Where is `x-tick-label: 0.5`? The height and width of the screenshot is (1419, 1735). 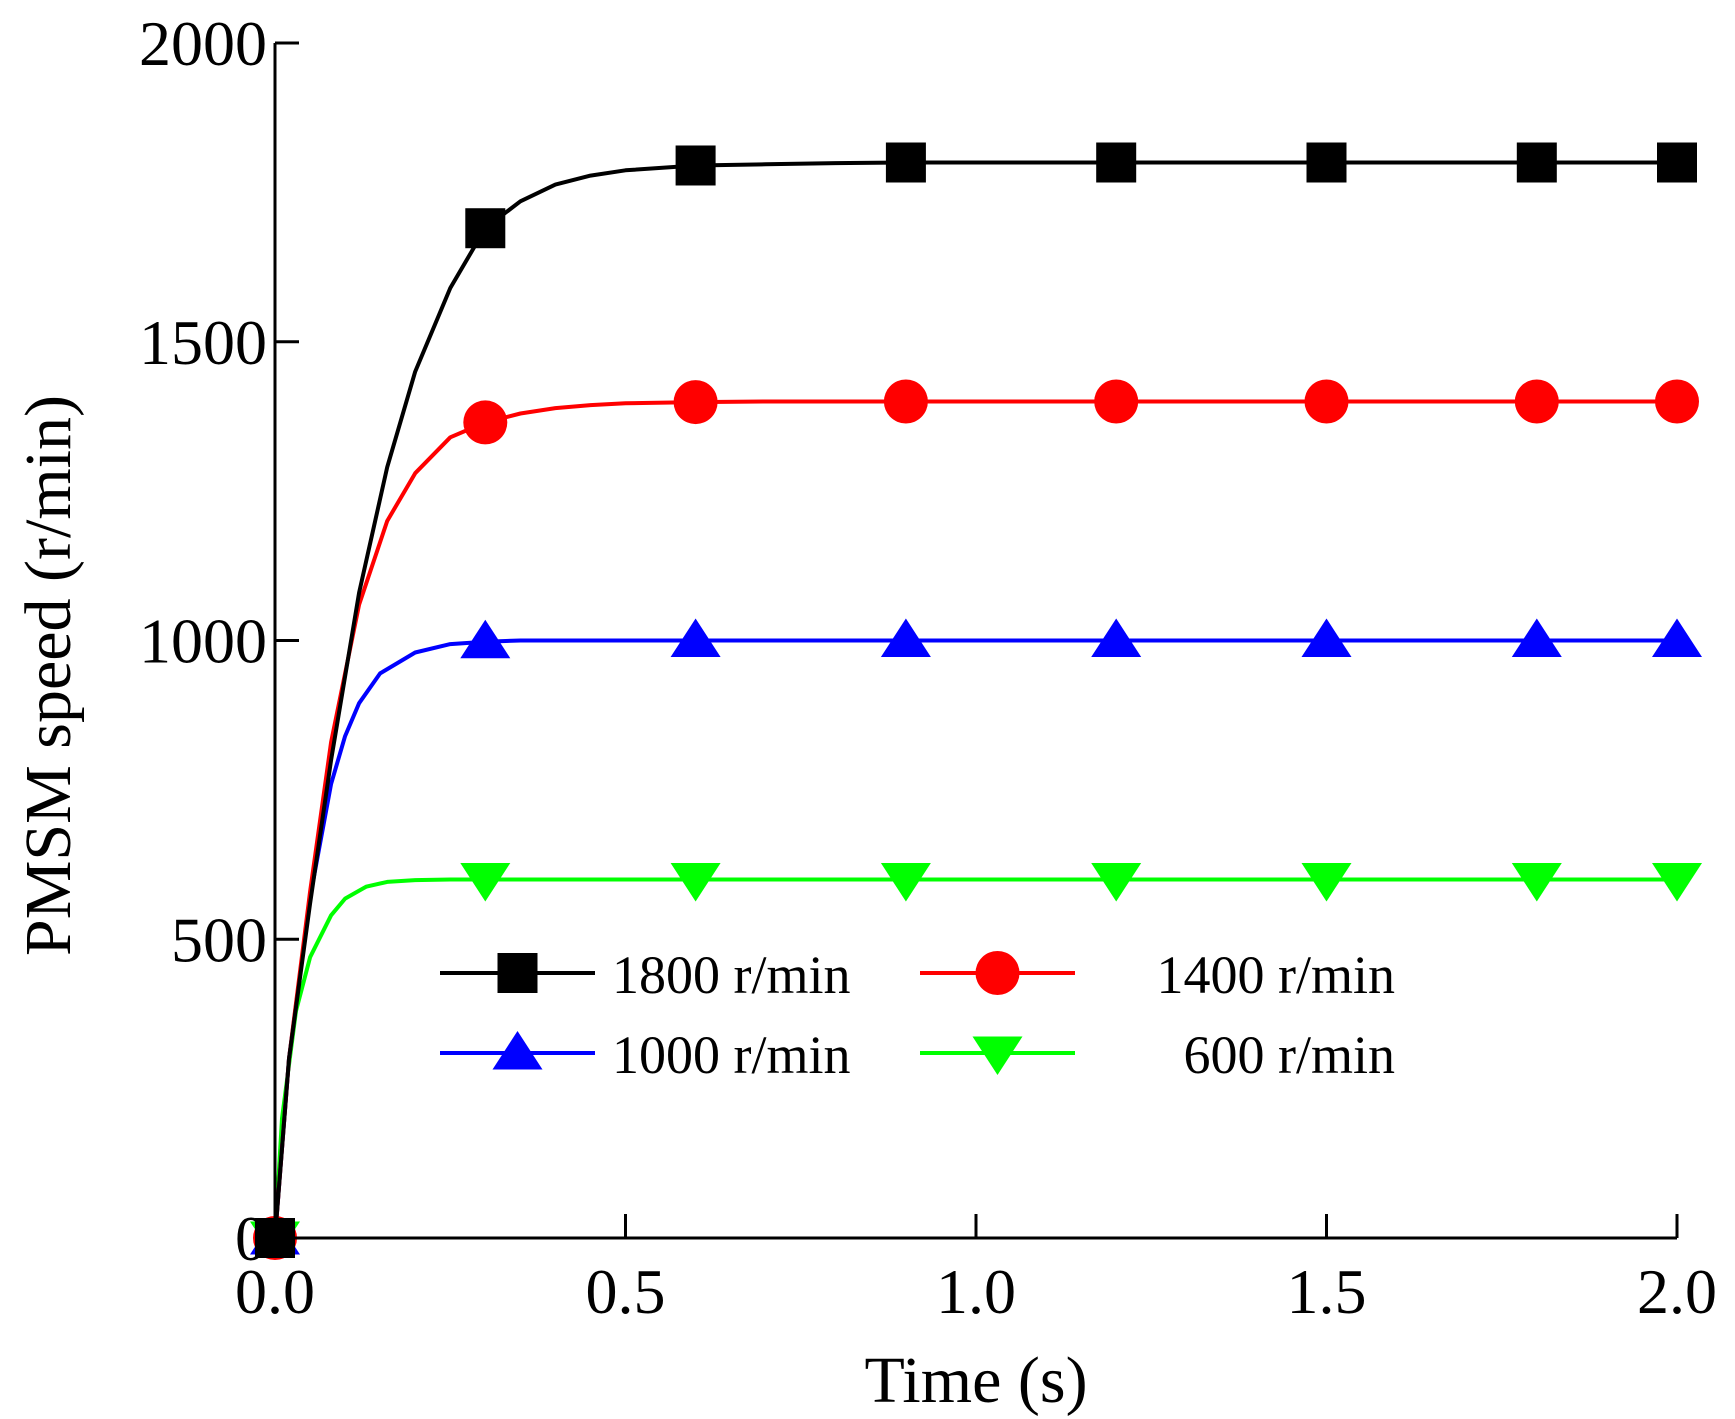
x-tick-label: 0.5 is located at coordinates (626, 1291).